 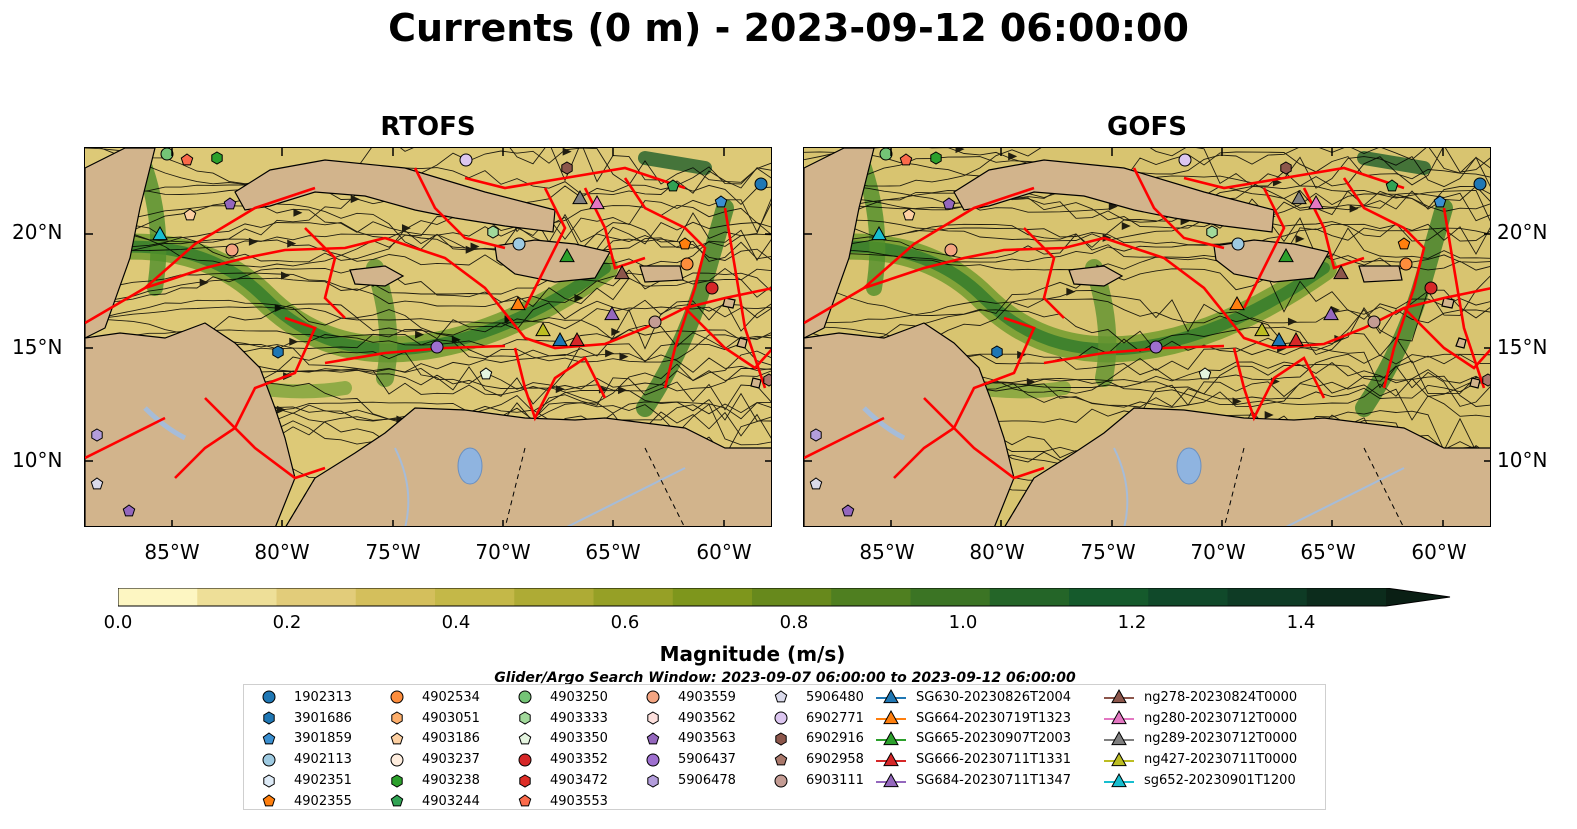 I want to click on lon-label-80w-gofs: 80°W, so click(x=997, y=552).